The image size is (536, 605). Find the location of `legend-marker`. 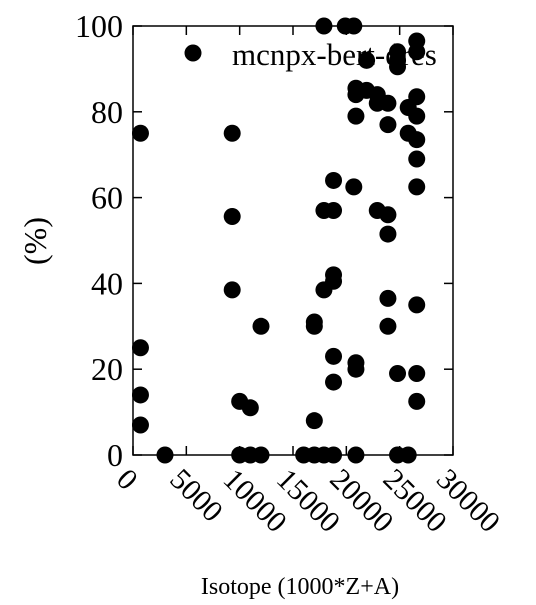

legend-marker is located at coordinates (193, 53).